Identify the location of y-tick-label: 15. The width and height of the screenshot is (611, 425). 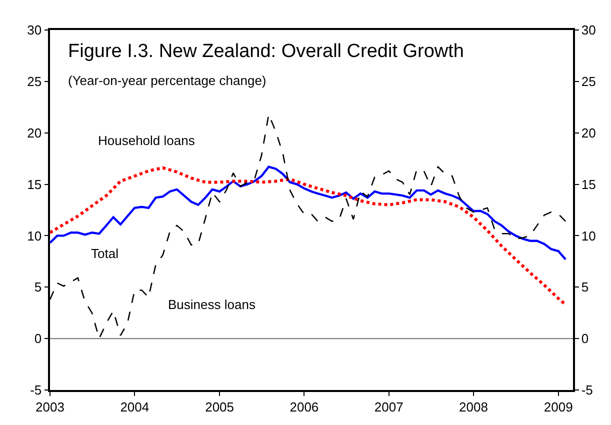
(34, 184).